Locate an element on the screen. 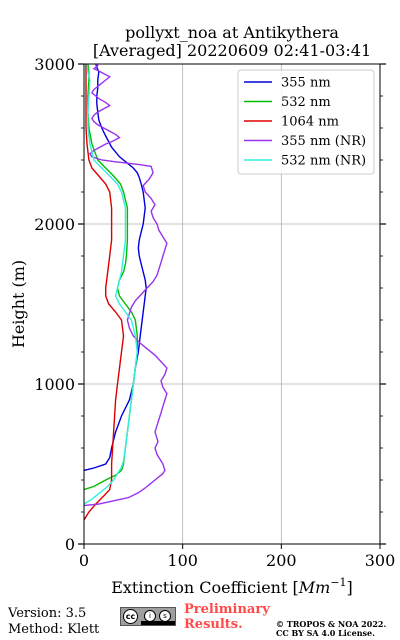  legend-label-2: 1064 nm is located at coordinates (310, 122).